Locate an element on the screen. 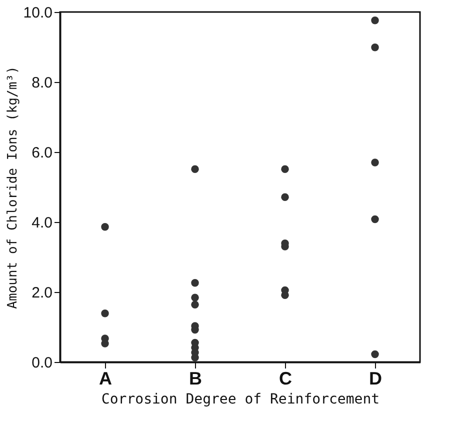 The image size is (460, 441). y-tick-label: 0.0 is located at coordinates (42, 363).